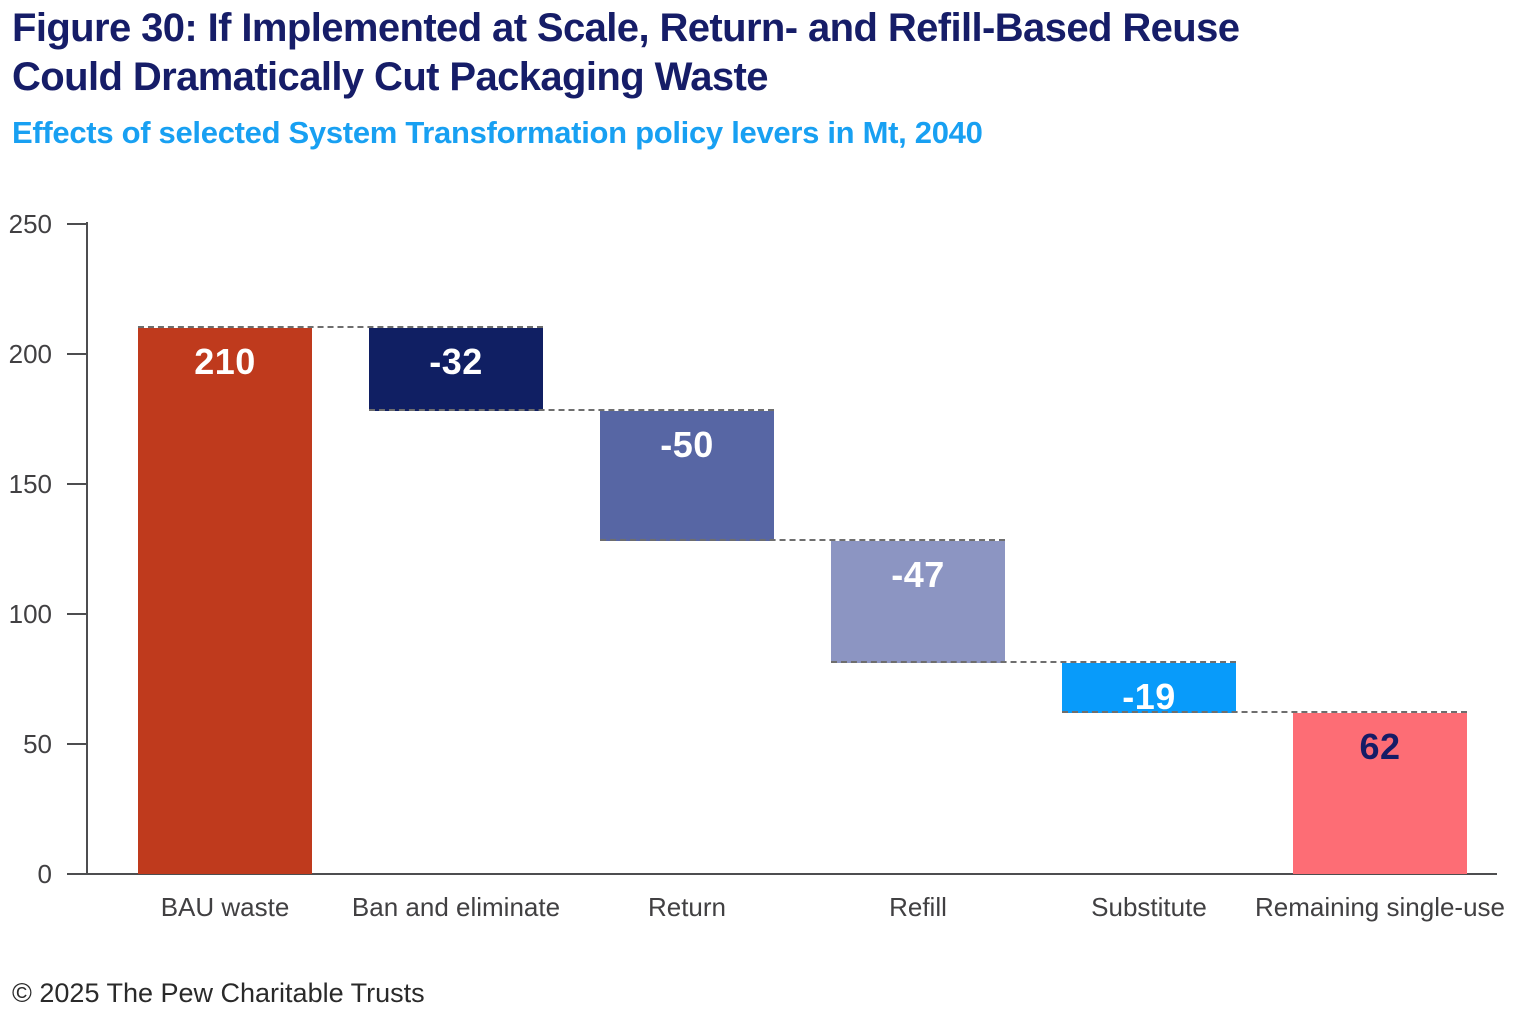  I want to click on bar-refill, so click(918, 602).